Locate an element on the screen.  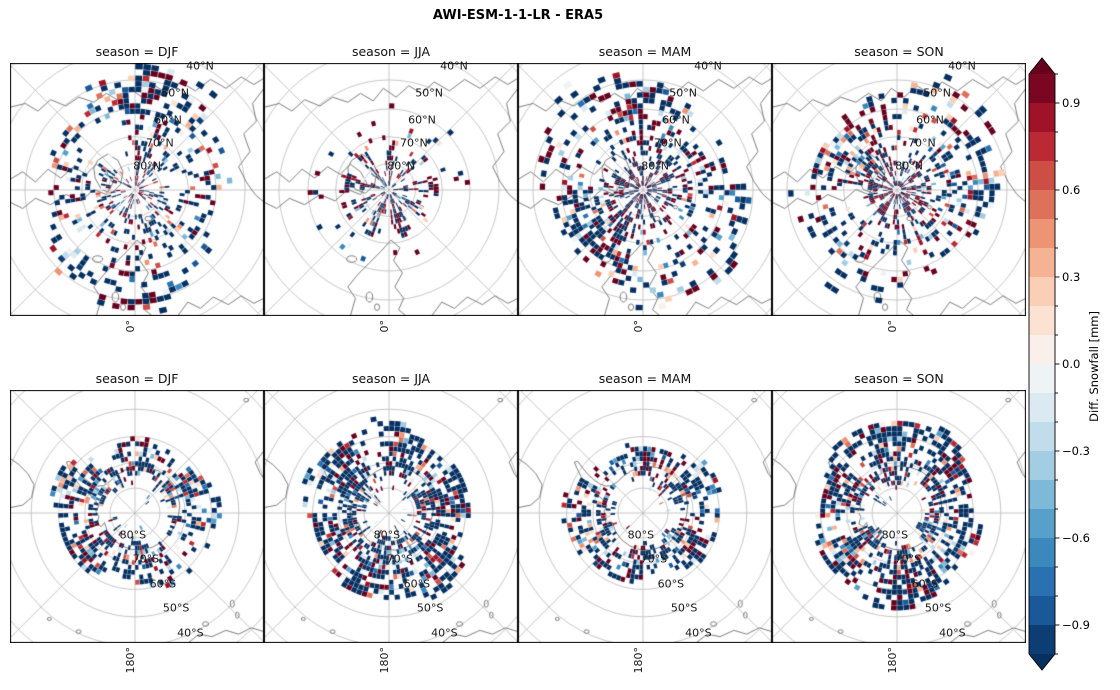
map-panel-south-mam: season = MAM 80°S 70°S 60°S 50°S 40°S 180° is located at coordinates (645, 522).